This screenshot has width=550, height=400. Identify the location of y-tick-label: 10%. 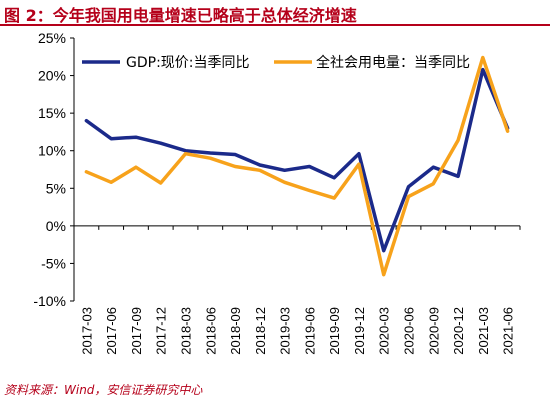
(52, 151).